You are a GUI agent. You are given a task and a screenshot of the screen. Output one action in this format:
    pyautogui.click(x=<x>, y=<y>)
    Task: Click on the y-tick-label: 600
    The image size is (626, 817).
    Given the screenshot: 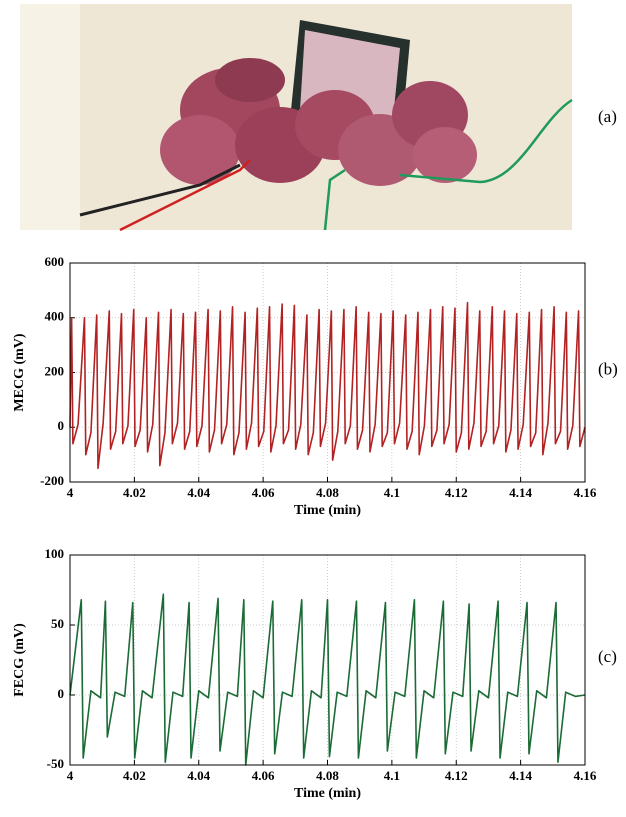 What is the action you would take?
    pyautogui.click(x=55, y=261)
    